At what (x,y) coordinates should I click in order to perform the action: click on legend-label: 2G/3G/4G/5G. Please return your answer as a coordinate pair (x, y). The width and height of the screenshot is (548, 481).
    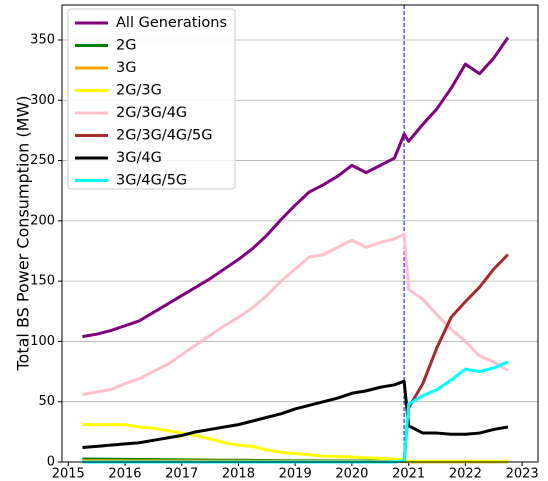
    Looking at the image, I should click on (164, 136).